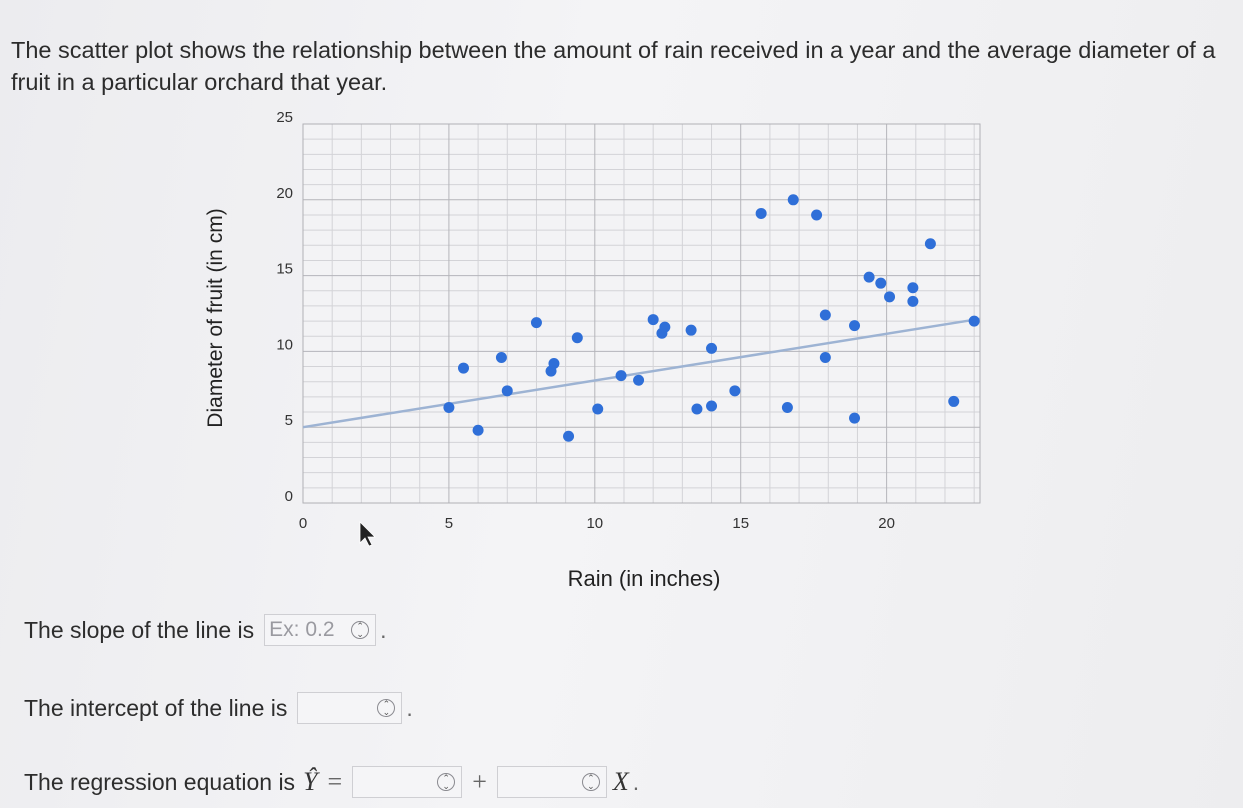 This screenshot has height=808, width=1243. Describe the element at coordinates (284, 307) in the screenshot. I see `y-tick-labels: 0 5 10 15 20 25` at that location.